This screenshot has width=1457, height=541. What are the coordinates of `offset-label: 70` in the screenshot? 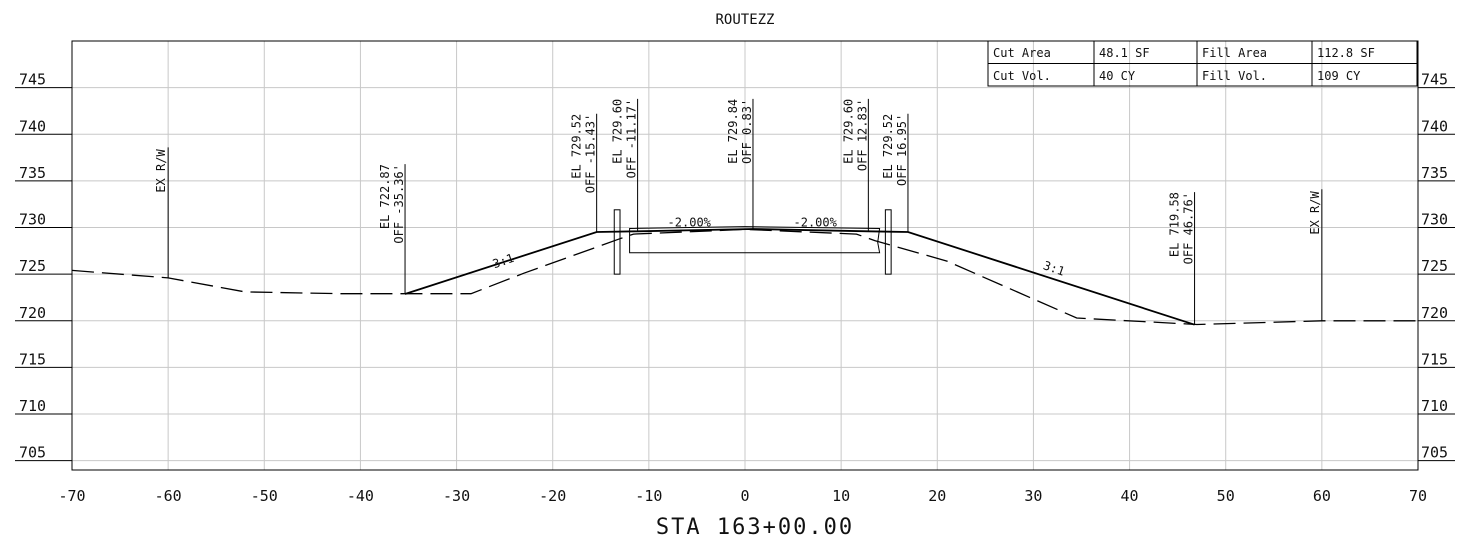 It's located at (1418, 496).